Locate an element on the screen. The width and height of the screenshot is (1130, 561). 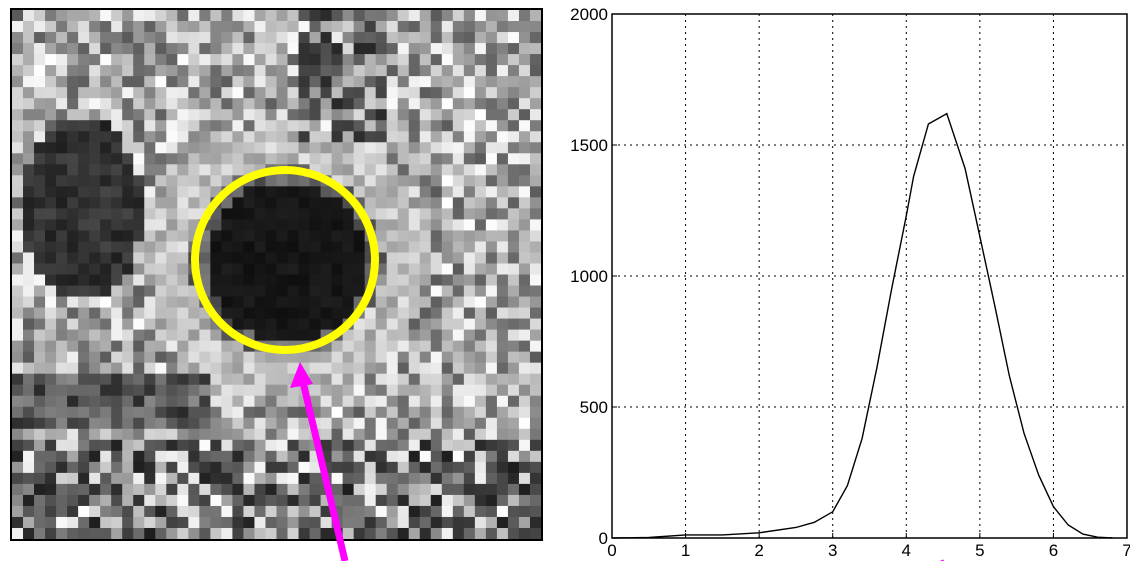
x-tick-label: 2 is located at coordinates (758, 550).